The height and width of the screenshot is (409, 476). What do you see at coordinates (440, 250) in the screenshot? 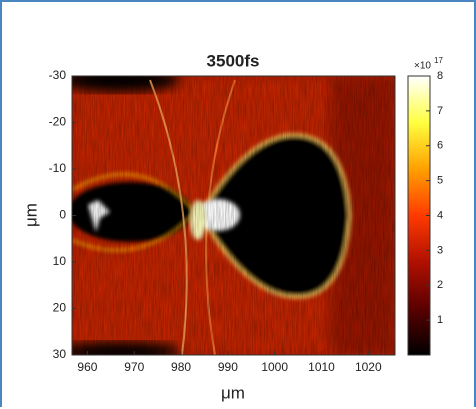
I see `colorbar-tick-label: 3` at bounding box center [440, 250].